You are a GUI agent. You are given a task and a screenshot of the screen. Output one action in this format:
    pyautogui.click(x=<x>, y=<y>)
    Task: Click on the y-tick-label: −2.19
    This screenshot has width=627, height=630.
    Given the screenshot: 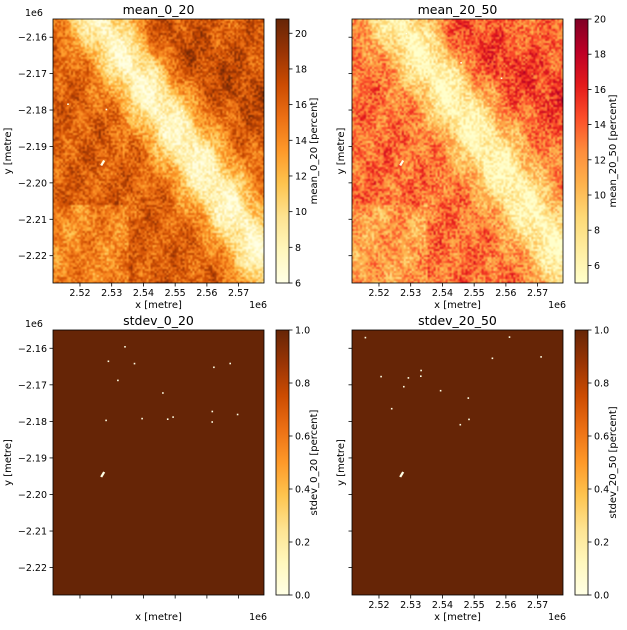 What is the action you would take?
    pyautogui.click(x=32, y=147)
    